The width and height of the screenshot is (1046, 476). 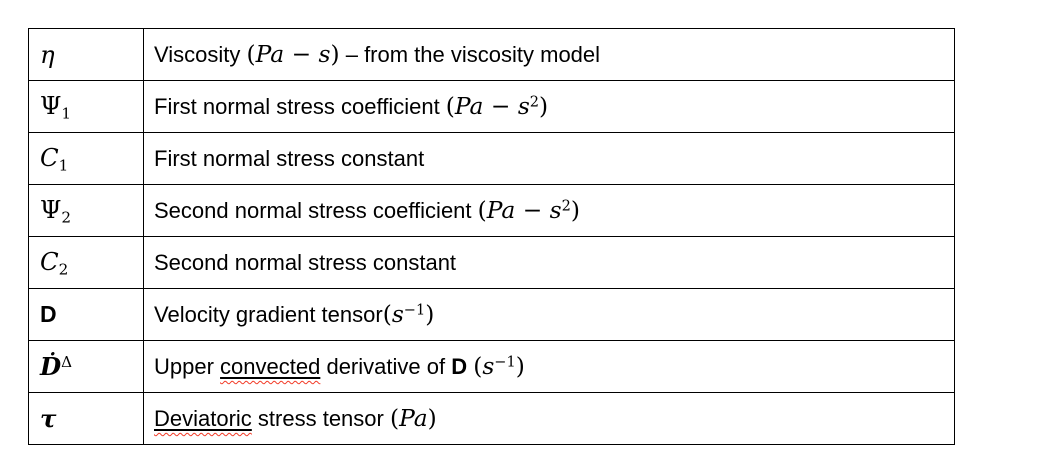 What do you see at coordinates (549, 158) in the screenshot?
I see `description-cell: First normal stress constant` at bounding box center [549, 158].